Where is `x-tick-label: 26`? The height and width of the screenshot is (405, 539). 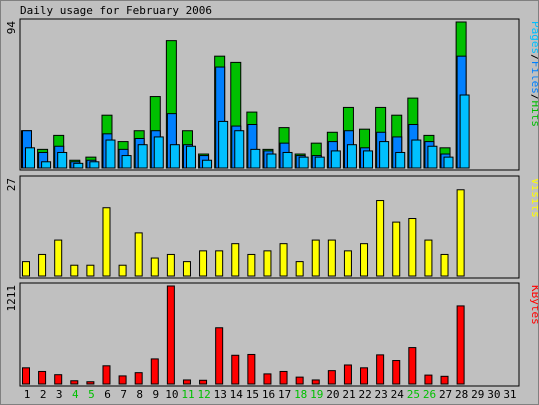
x-tick-label: 26 is located at coordinates (429, 394).